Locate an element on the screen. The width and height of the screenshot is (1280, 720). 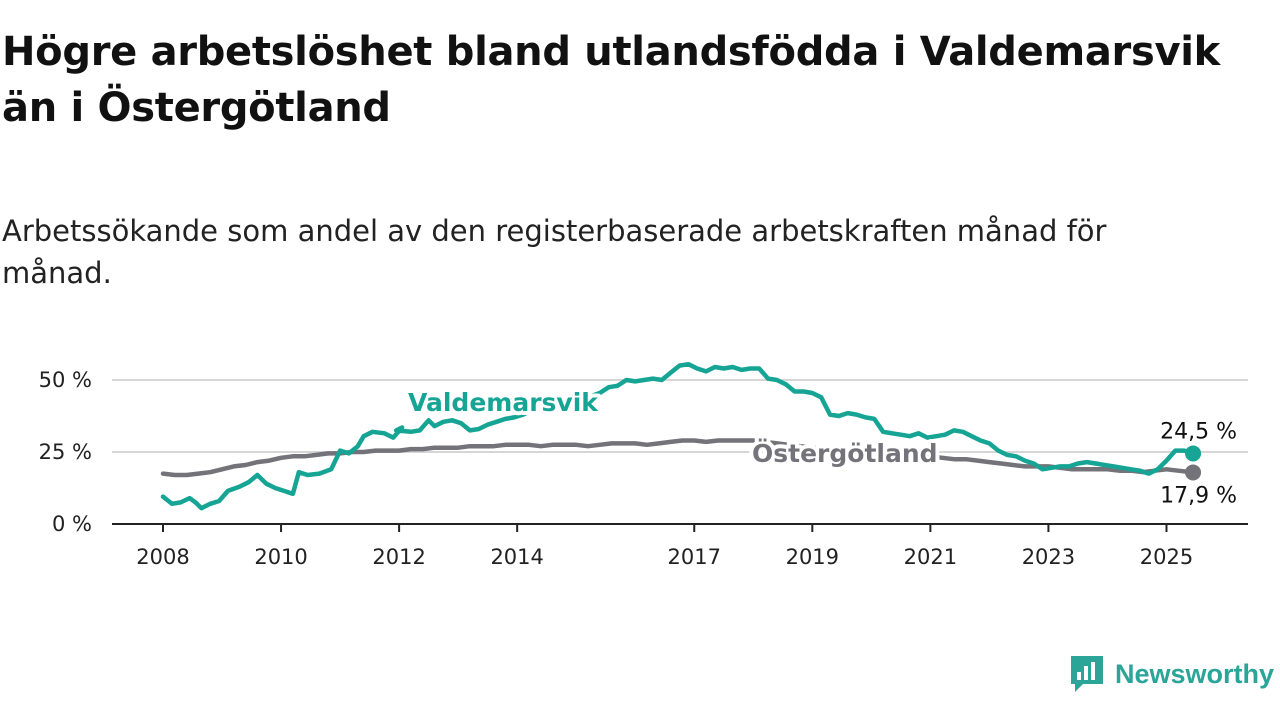
end-point-ostergotland is located at coordinates (1193, 472).